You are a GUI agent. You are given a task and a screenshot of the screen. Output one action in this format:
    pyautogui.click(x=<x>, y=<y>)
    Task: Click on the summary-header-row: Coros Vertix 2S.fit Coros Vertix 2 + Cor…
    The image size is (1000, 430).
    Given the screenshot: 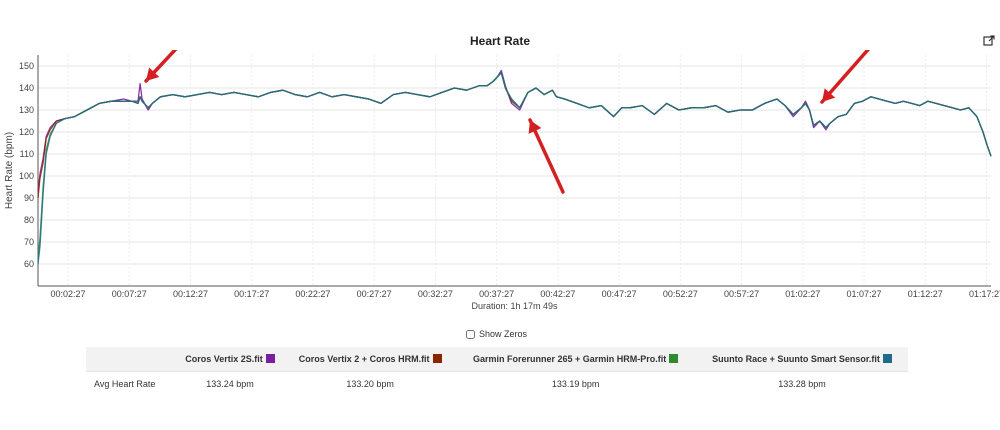 What is the action you would take?
    pyautogui.click(x=497, y=359)
    